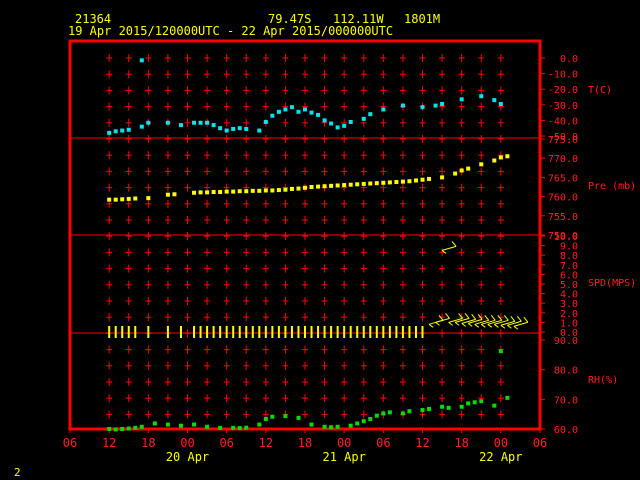 The height and width of the screenshot is (480, 640). Describe the element at coordinates (563, 198) in the screenshot. I see `y-tick-label-pres: 760.0` at that location.